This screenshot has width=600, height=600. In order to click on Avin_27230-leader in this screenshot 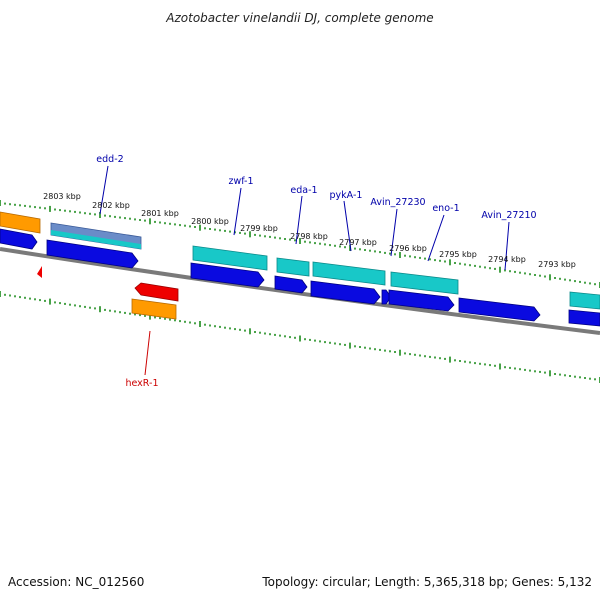, I will do `click(394, 232)`.